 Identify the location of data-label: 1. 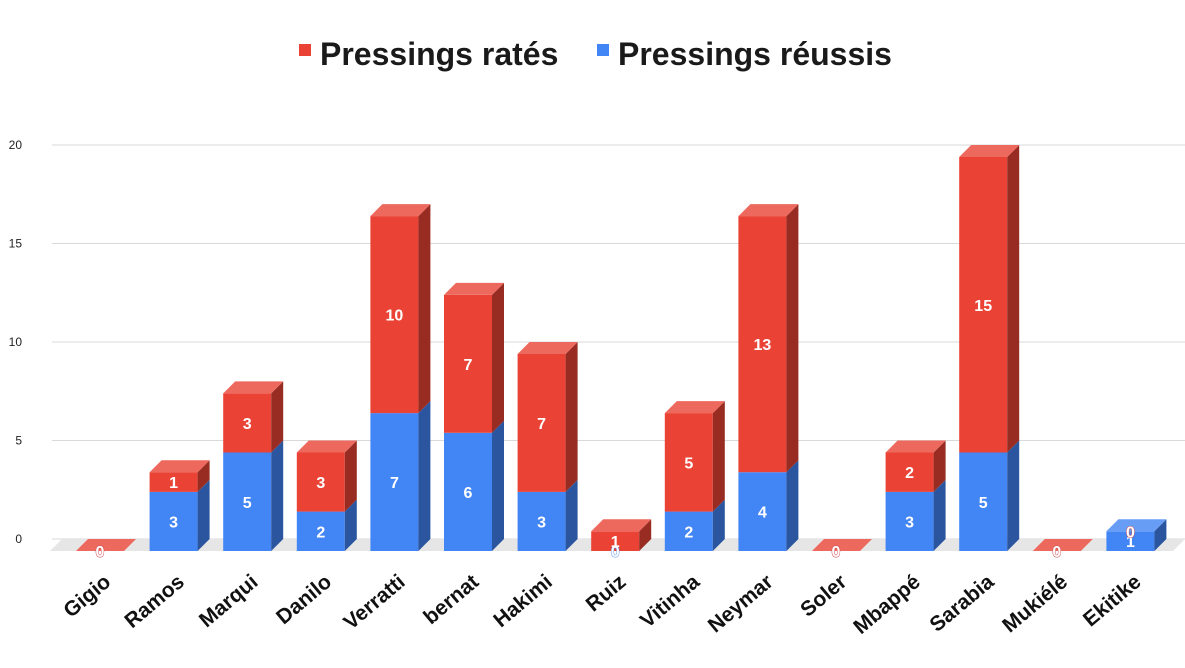
(1130, 542).